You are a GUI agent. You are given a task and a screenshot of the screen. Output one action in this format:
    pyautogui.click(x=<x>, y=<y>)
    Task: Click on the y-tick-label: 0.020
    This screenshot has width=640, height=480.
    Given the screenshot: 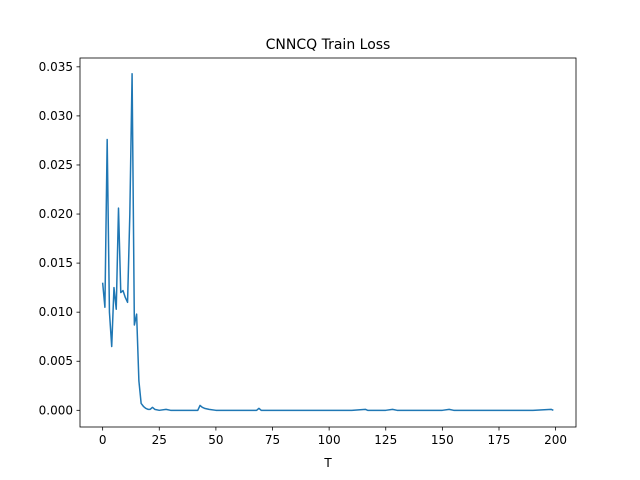 What is the action you would take?
    pyautogui.click(x=56, y=214)
    